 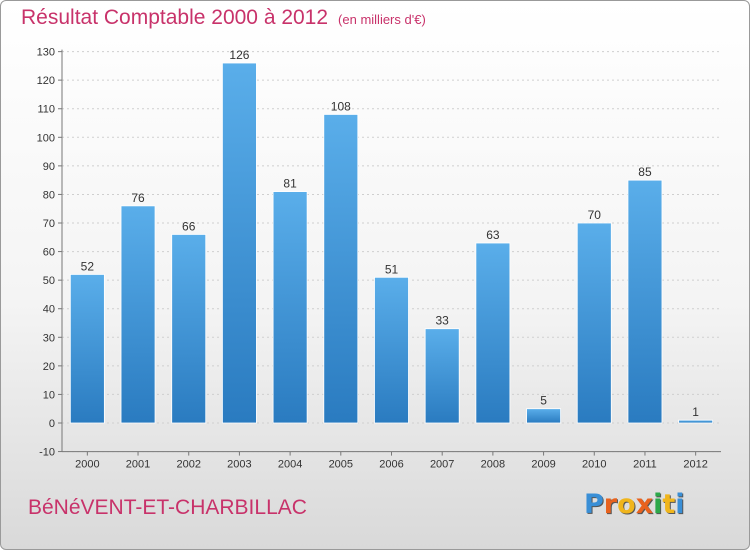 I want to click on y-tick-label: 60, so click(x=49, y=253).